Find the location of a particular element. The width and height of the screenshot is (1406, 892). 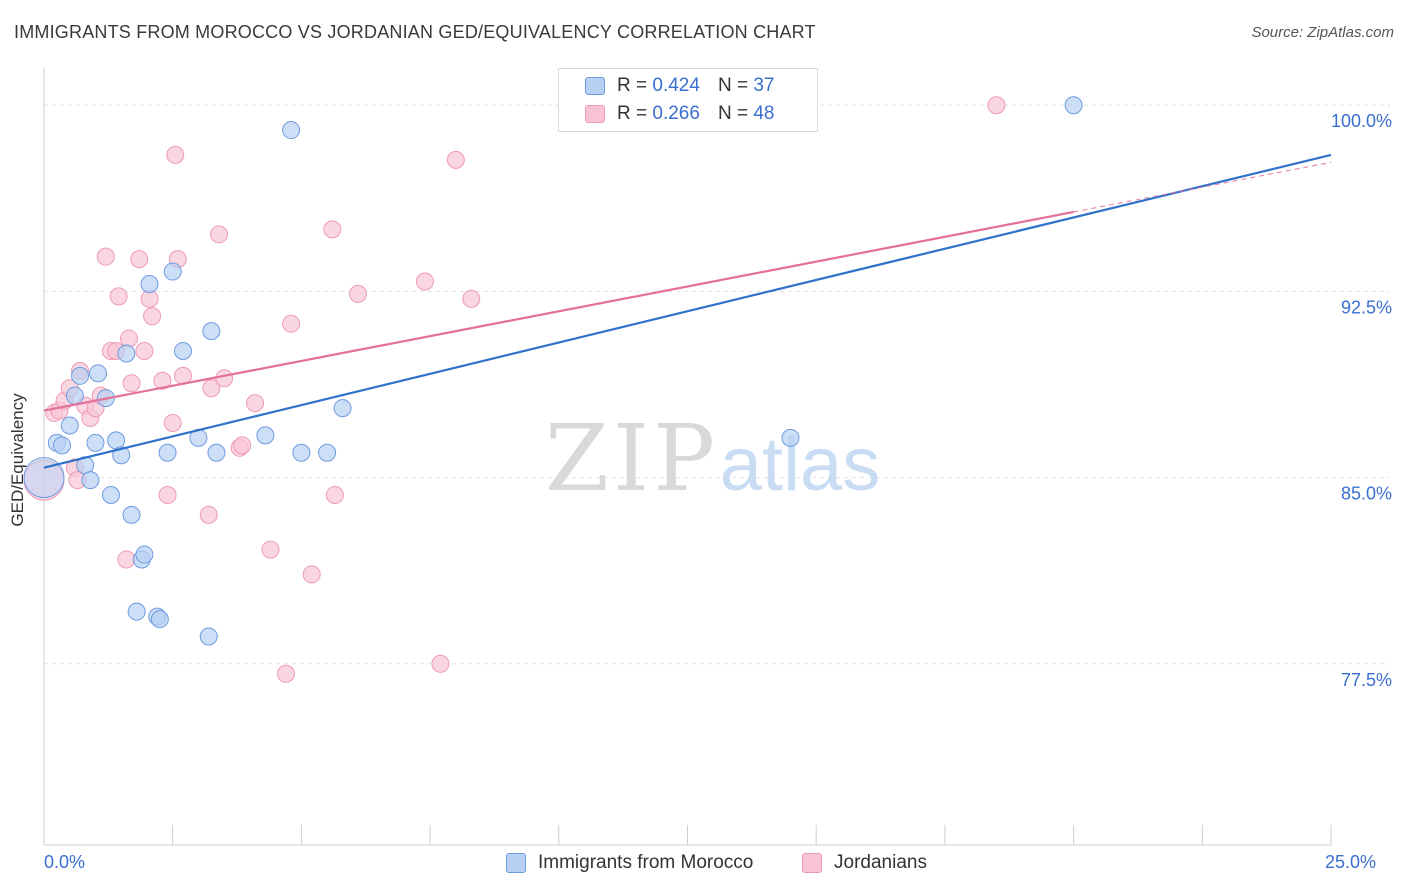

morocco-legend-swatch is located at coordinates (516, 863).